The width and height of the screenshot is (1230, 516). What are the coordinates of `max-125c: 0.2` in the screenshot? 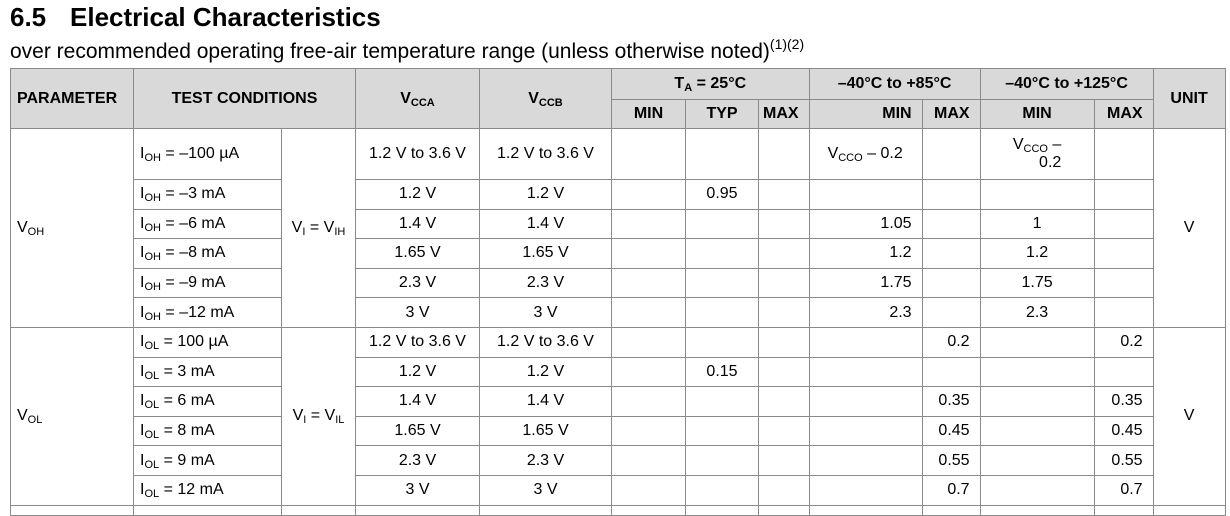 It's located at (1123, 342).